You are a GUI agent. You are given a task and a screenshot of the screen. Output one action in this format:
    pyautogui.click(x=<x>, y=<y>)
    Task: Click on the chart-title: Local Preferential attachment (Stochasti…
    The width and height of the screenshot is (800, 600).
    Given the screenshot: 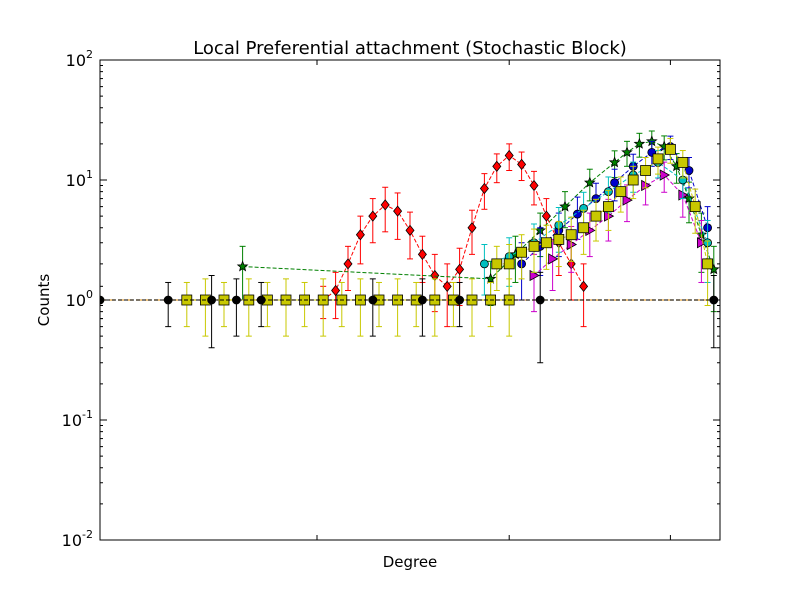 What is the action you would take?
    pyautogui.click(x=410, y=48)
    